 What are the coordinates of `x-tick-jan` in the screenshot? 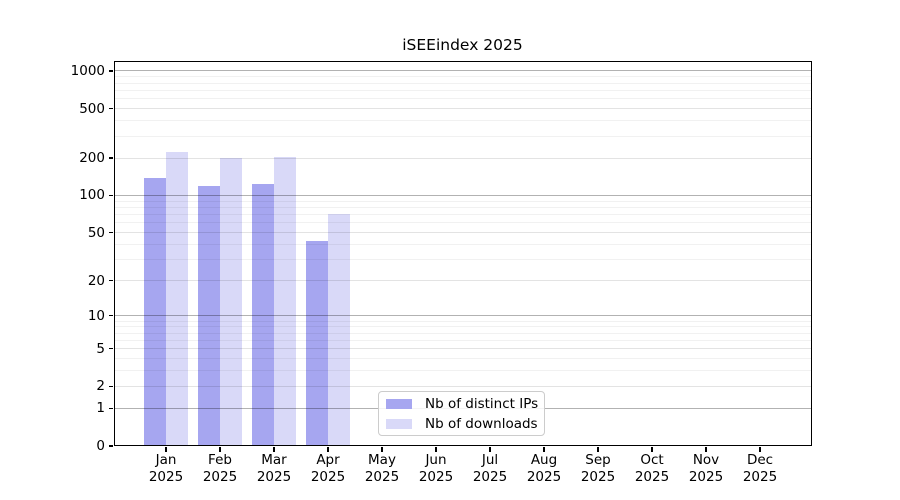 It's located at (166, 449).